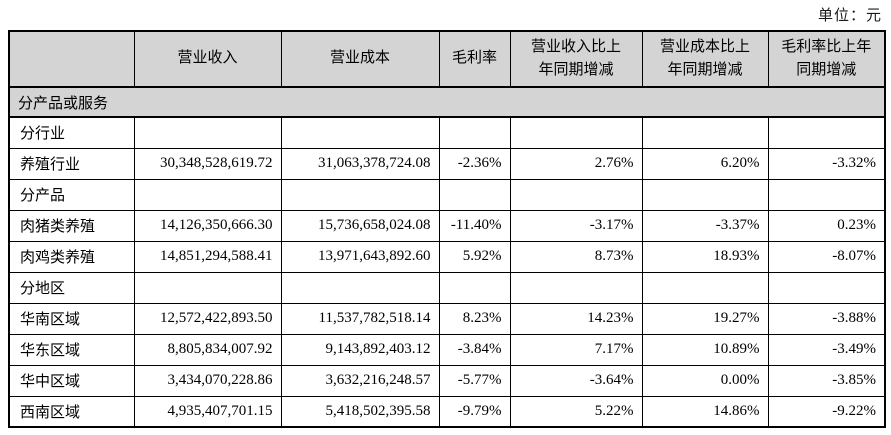  What do you see at coordinates (360, 163) in the screenshot?
I see `row-value: 31,063,378,724.08` at bounding box center [360, 163].